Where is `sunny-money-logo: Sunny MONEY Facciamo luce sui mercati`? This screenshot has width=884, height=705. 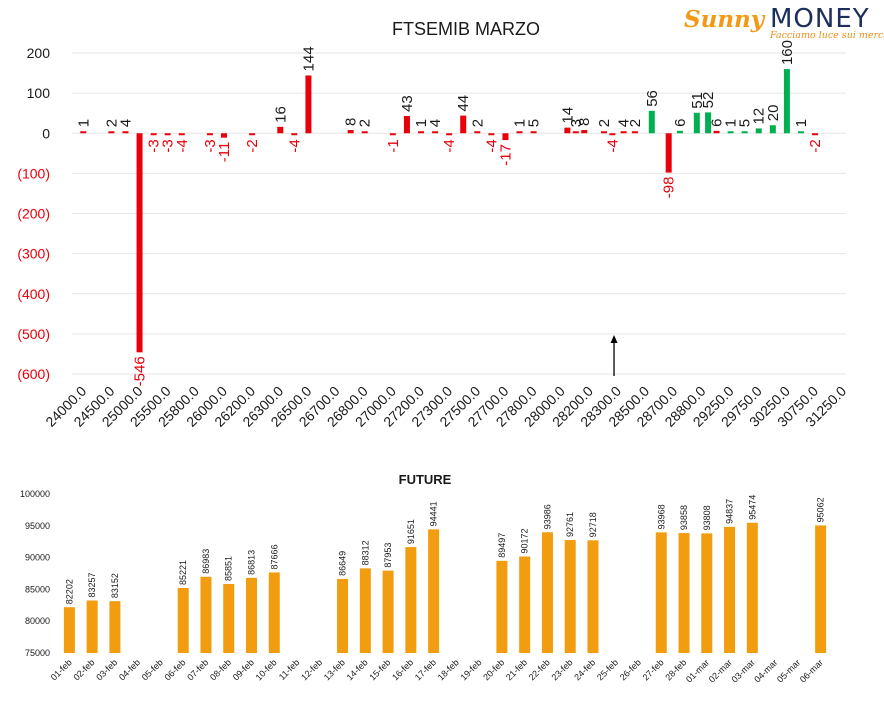
sunny-money-logo: Sunny MONEY Facciamo luce sui mercati is located at coordinates (784, 24).